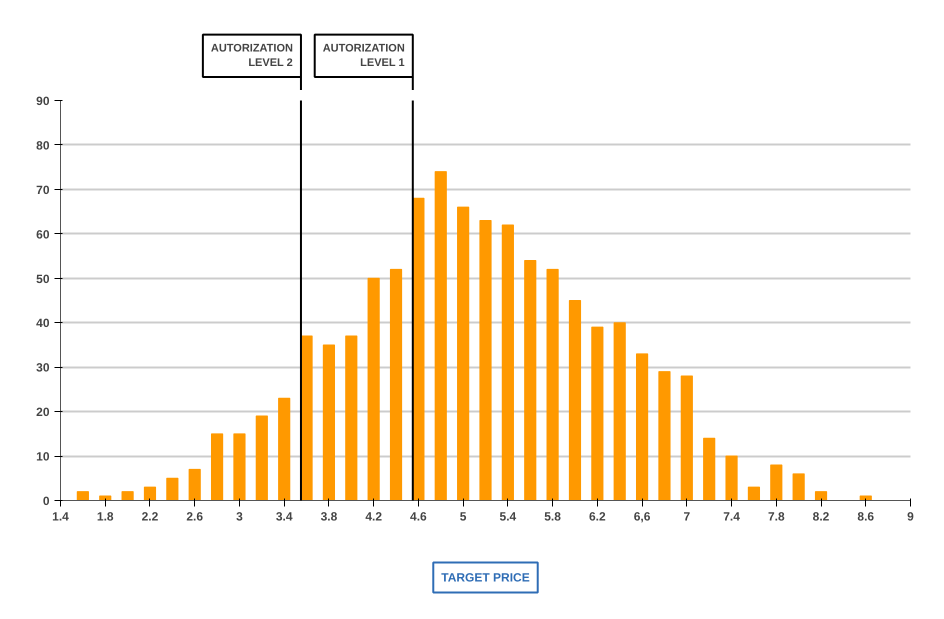 The image size is (944, 619). What do you see at coordinates (105, 517) in the screenshot?
I see `x-tick-label: 1.8` at bounding box center [105, 517].